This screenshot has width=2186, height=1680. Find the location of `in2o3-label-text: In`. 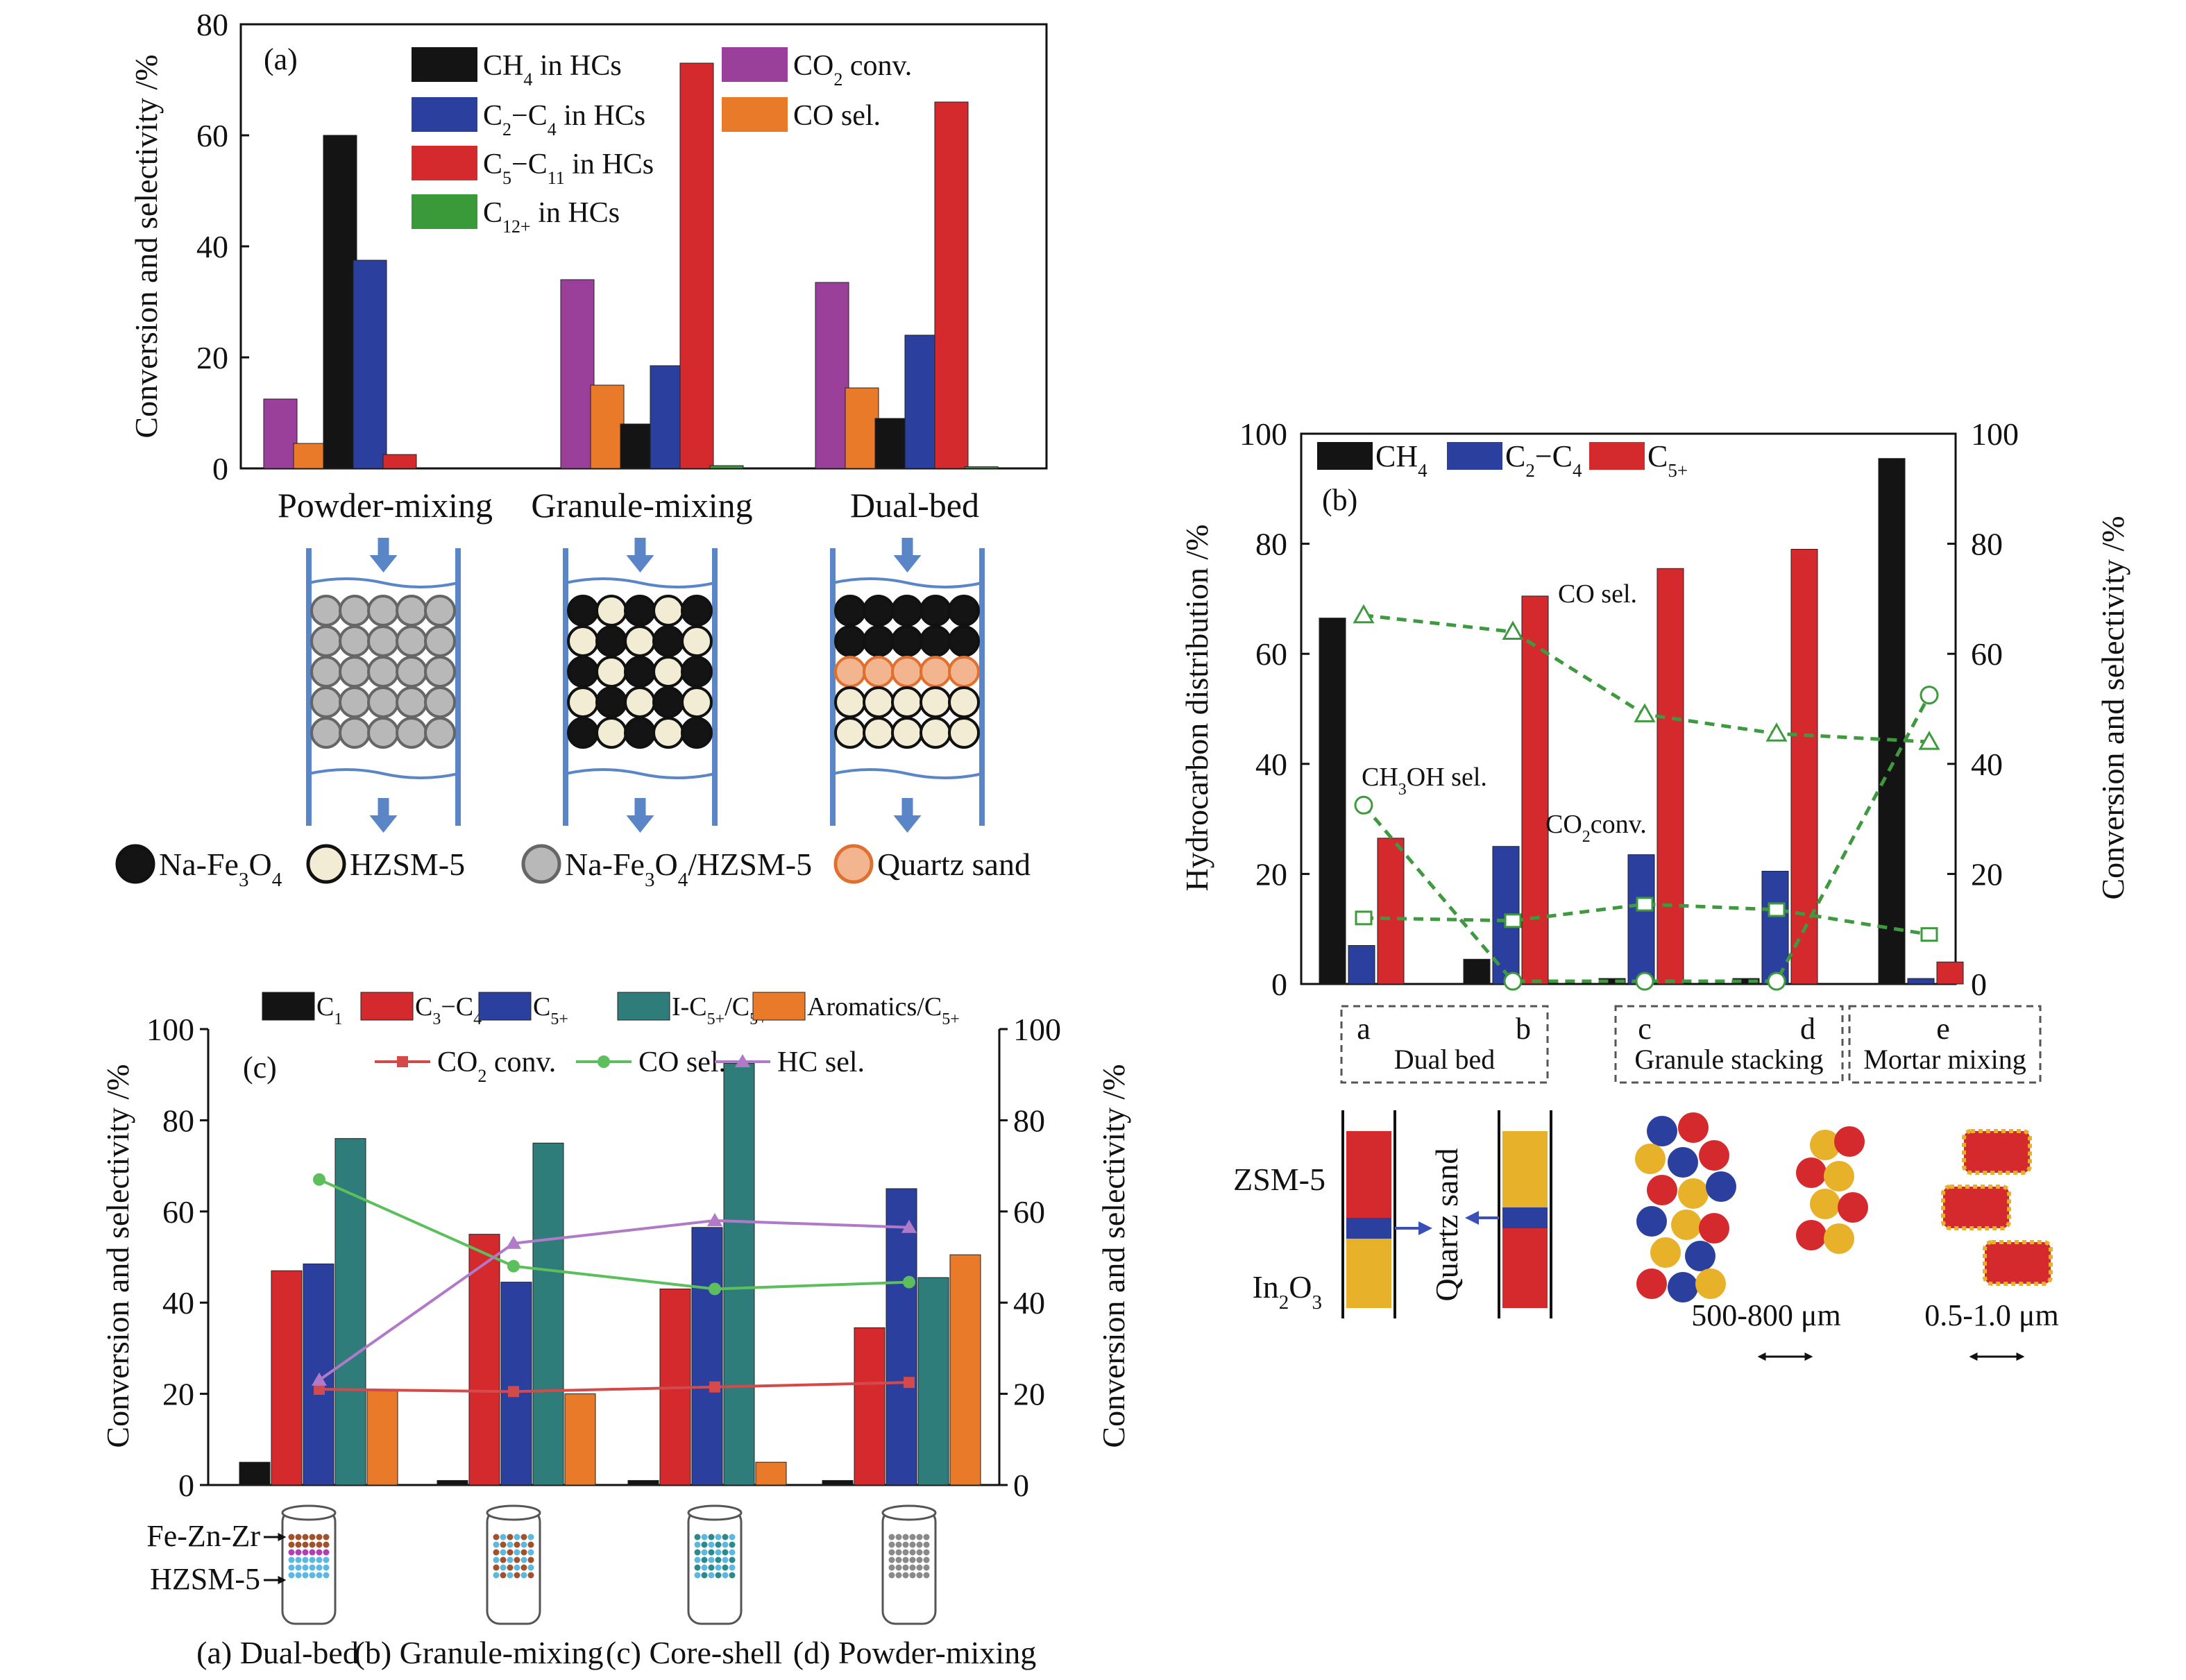

in2o3-label-text: In is located at coordinates (1265, 1287).